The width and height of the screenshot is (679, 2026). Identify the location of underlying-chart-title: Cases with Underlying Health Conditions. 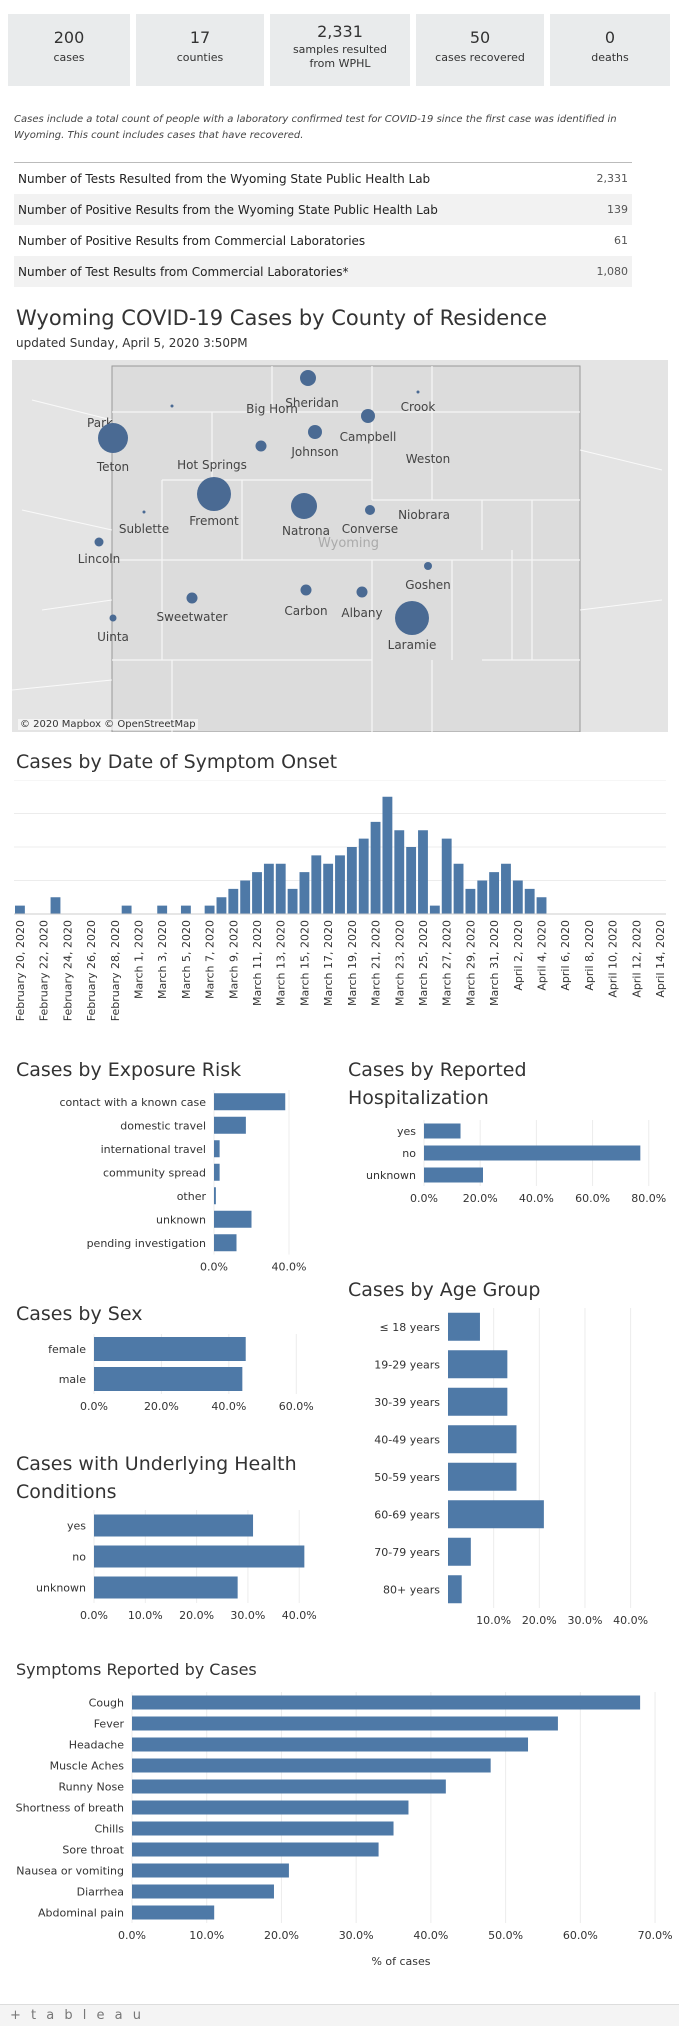
(156, 1478).